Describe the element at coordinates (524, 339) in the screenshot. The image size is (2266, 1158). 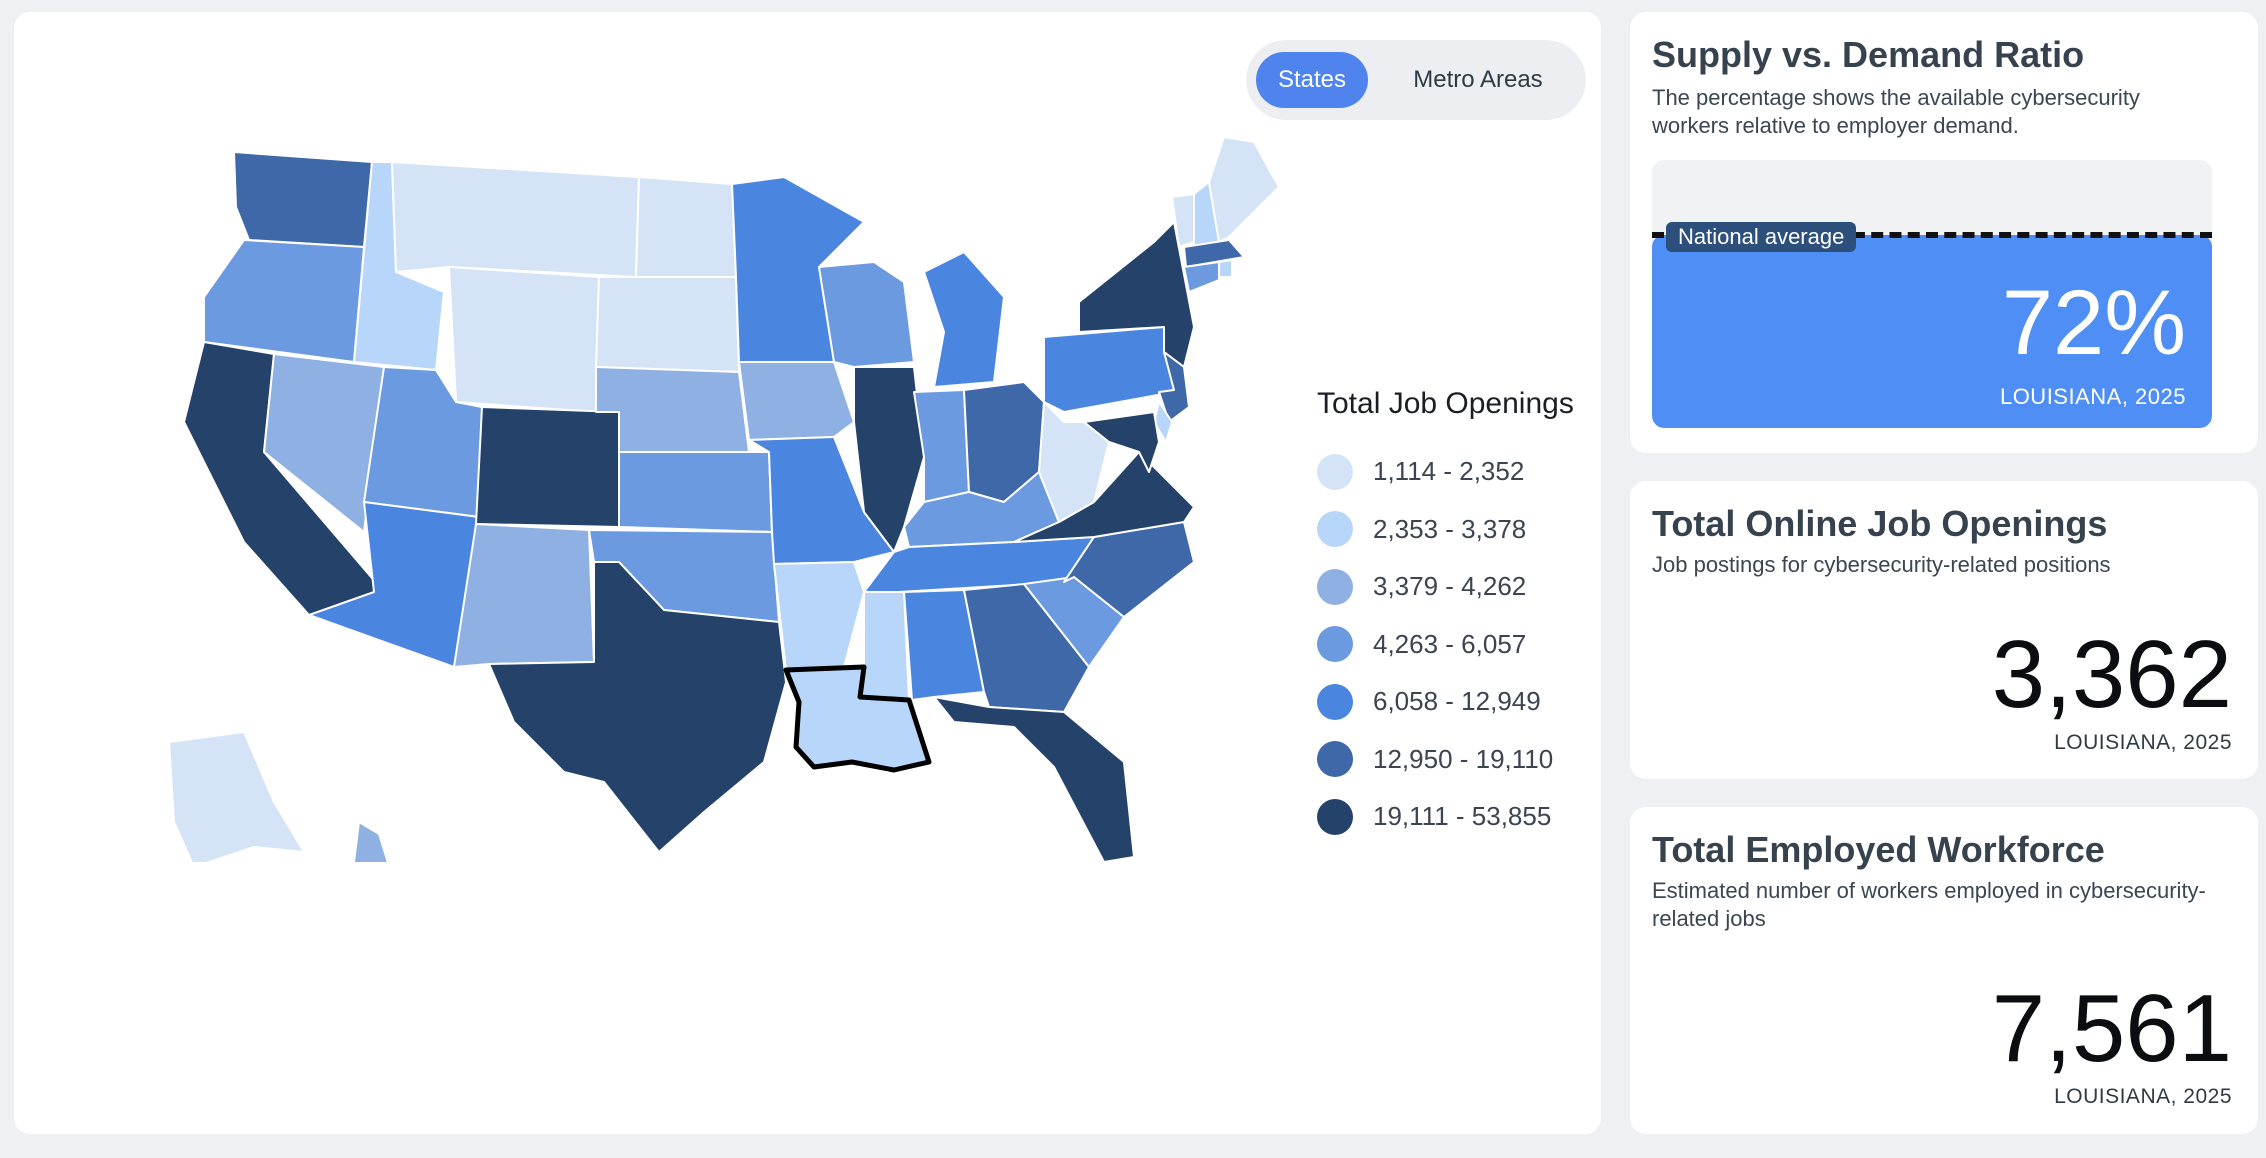
I see `state-wy` at that location.